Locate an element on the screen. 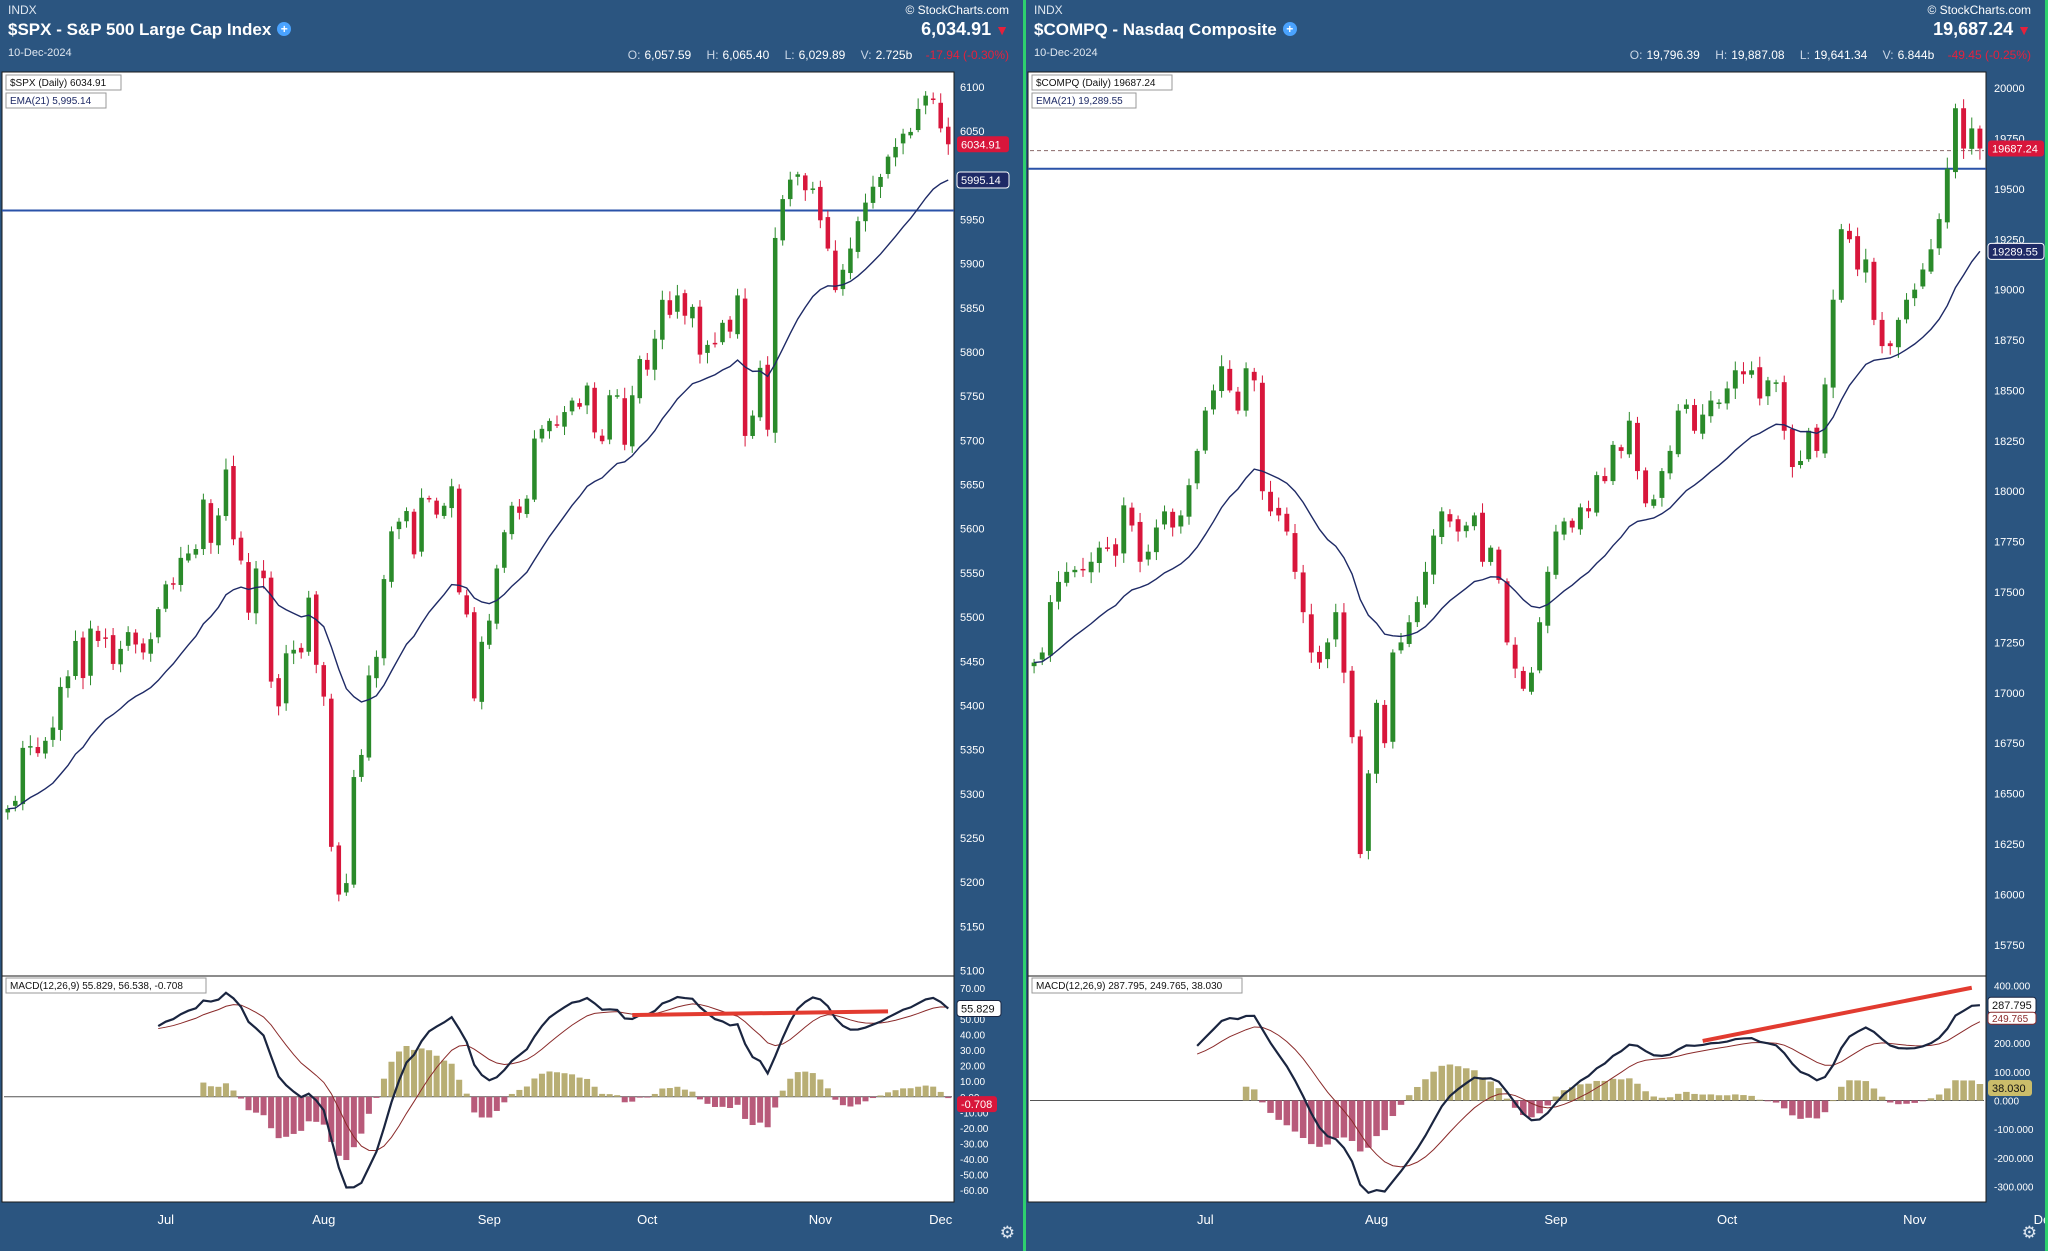  month-label: Sep is located at coordinates (489, 1219).